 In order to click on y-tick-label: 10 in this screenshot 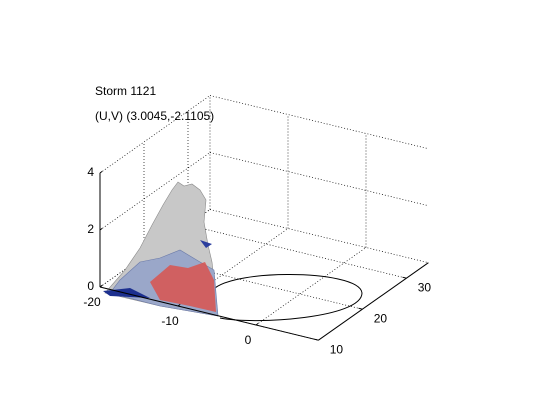, I will do `click(337, 349)`.